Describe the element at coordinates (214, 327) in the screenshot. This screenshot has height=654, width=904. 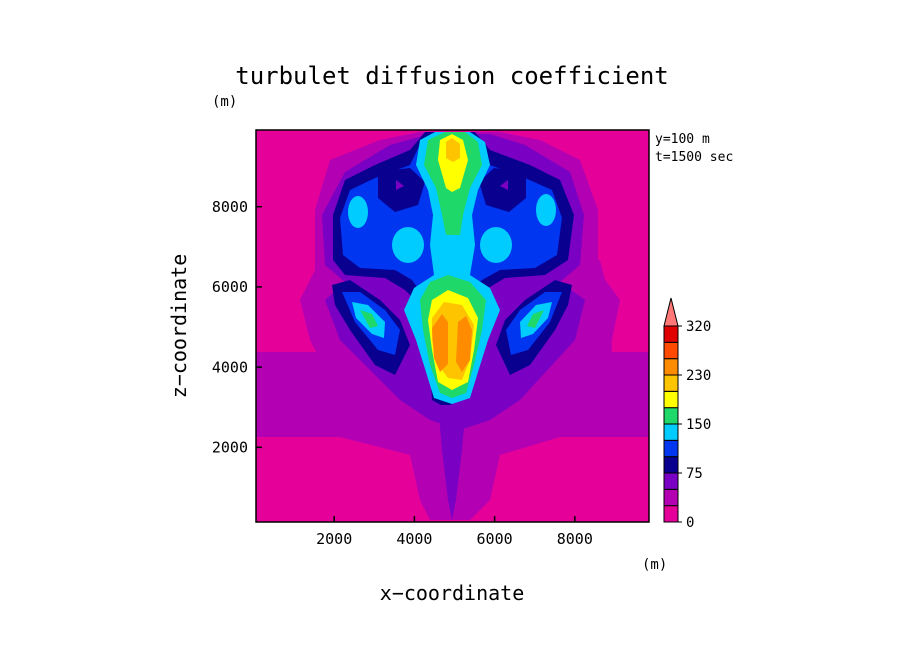
I see `y-axis: 2000 4000 6000 8000 z−coordinate` at that location.